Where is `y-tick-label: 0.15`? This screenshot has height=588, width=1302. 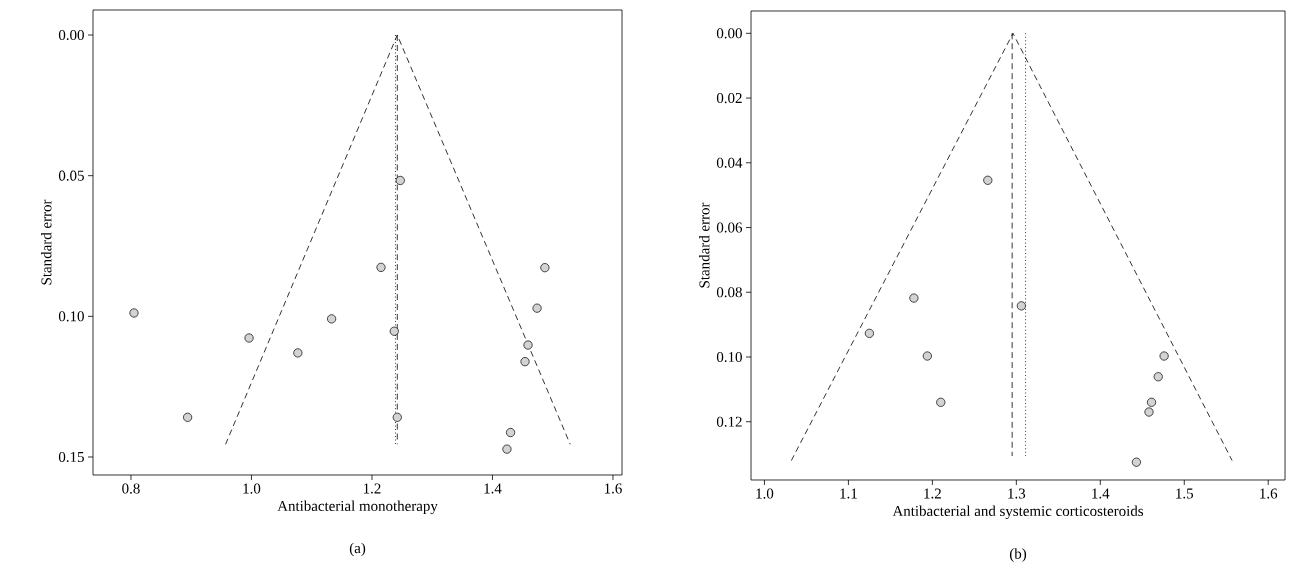 y-tick-label: 0.15 is located at coordinates (71, 457).